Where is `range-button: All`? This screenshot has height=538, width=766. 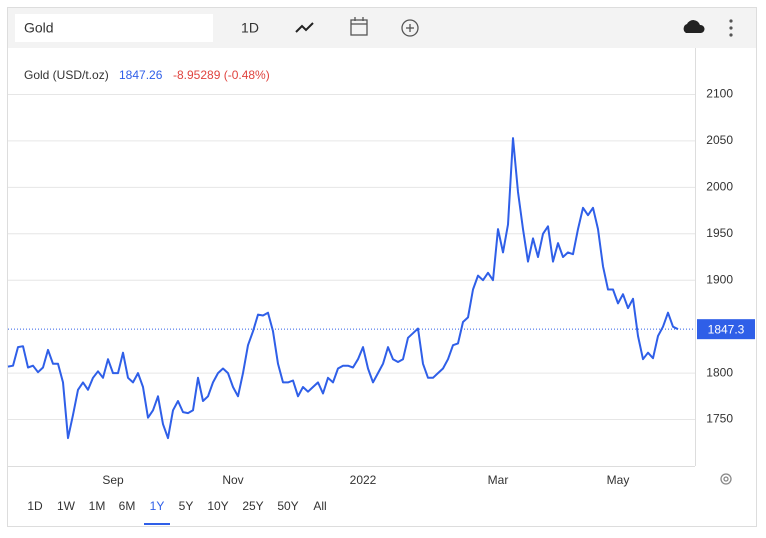 range-button: All is located at coordinates (319, 506).